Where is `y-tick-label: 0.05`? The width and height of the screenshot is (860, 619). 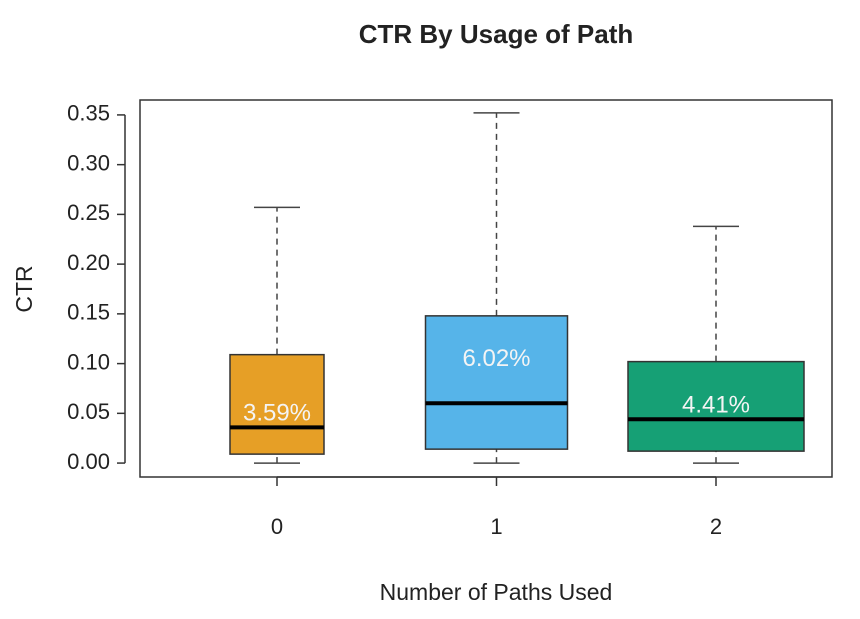 y-tick-label: 0.05 is located at coordinates (88, 411).